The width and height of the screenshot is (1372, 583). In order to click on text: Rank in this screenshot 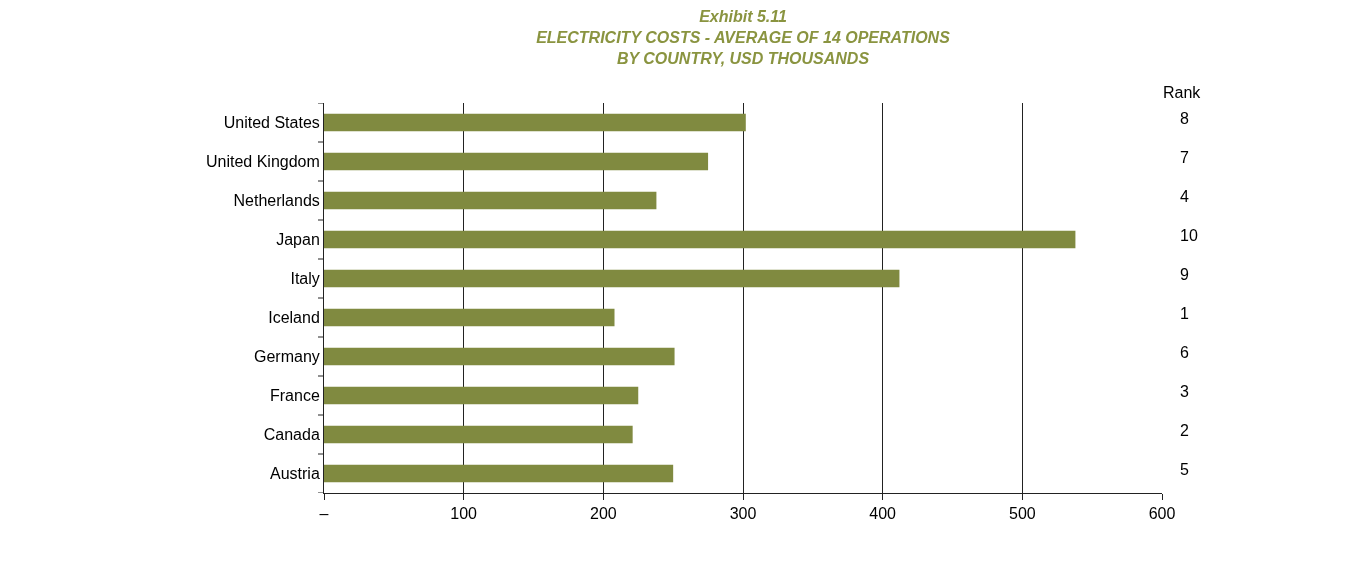, I will do `click(1182, 92)`.